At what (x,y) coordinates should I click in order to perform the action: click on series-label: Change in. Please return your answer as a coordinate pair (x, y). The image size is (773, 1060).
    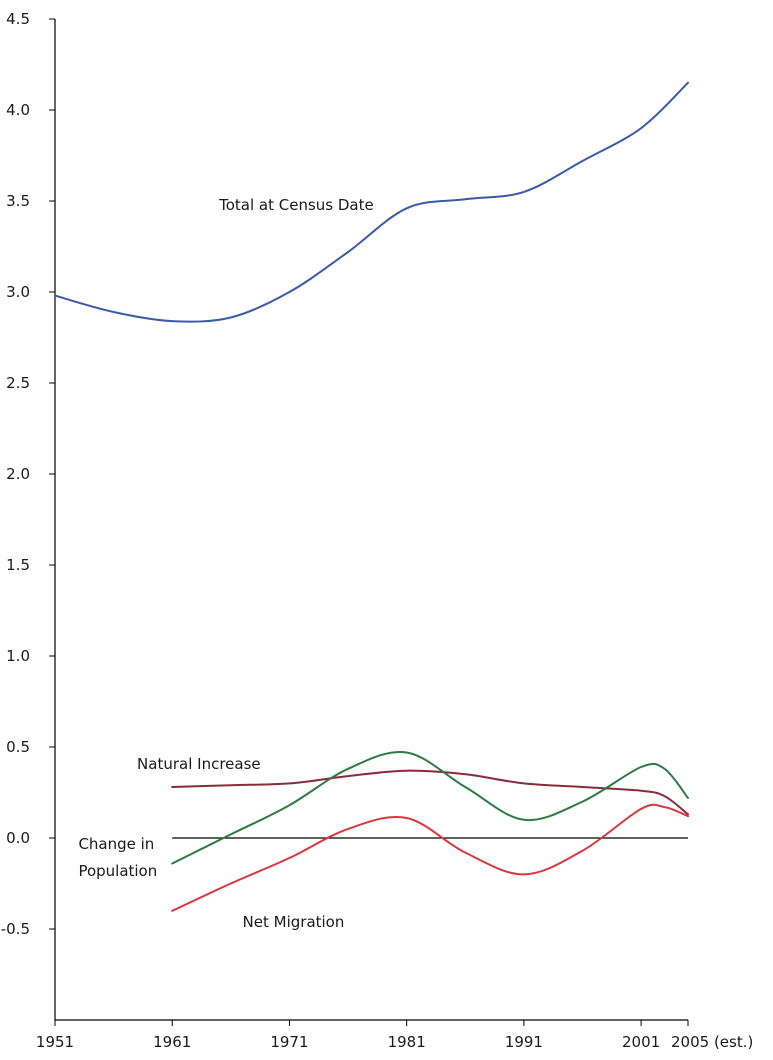
    Looking at the image, I should click on (116, 844).